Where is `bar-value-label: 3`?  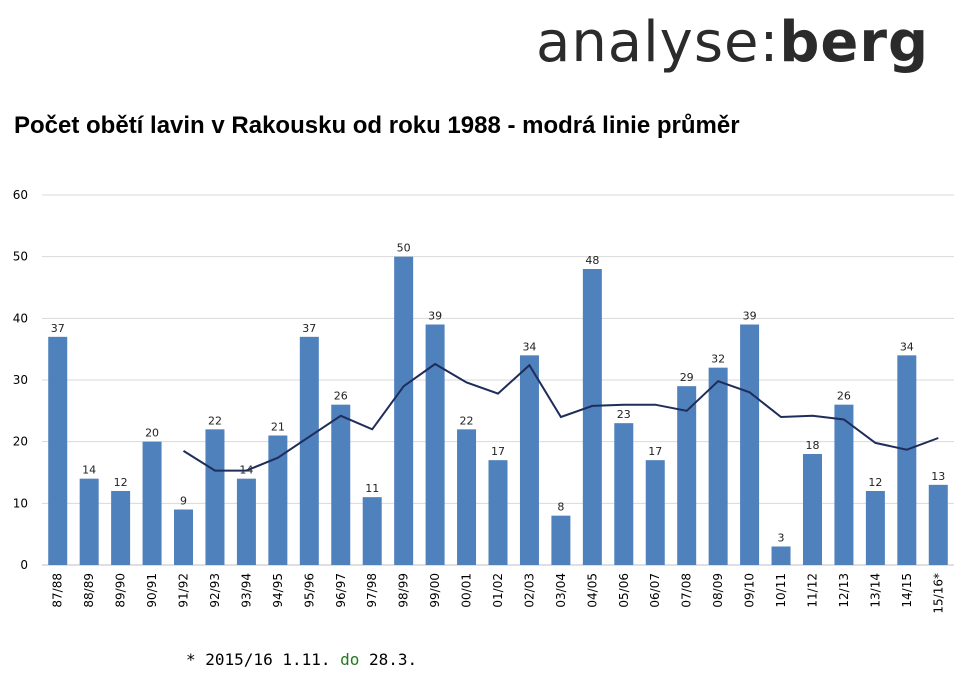
bar-value-label: 3 is located at coordinates (781, 538).